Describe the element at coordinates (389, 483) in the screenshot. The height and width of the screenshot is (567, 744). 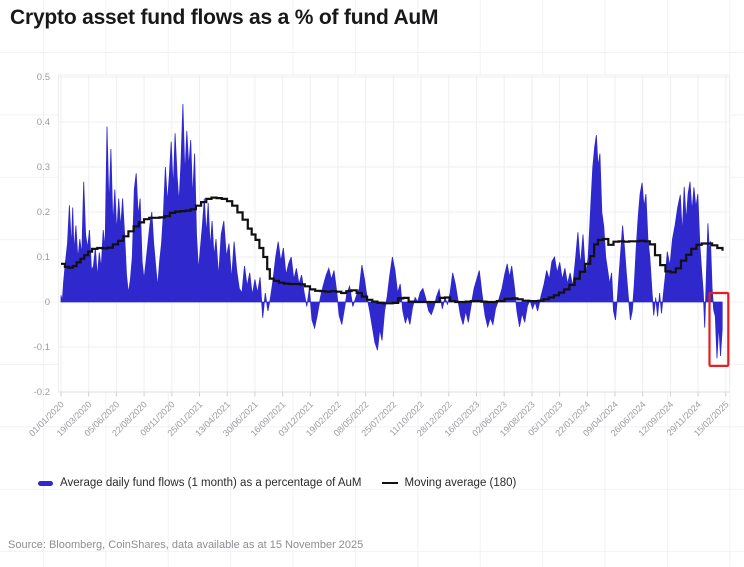
I see `moving-average-swatch-icon` at that location.